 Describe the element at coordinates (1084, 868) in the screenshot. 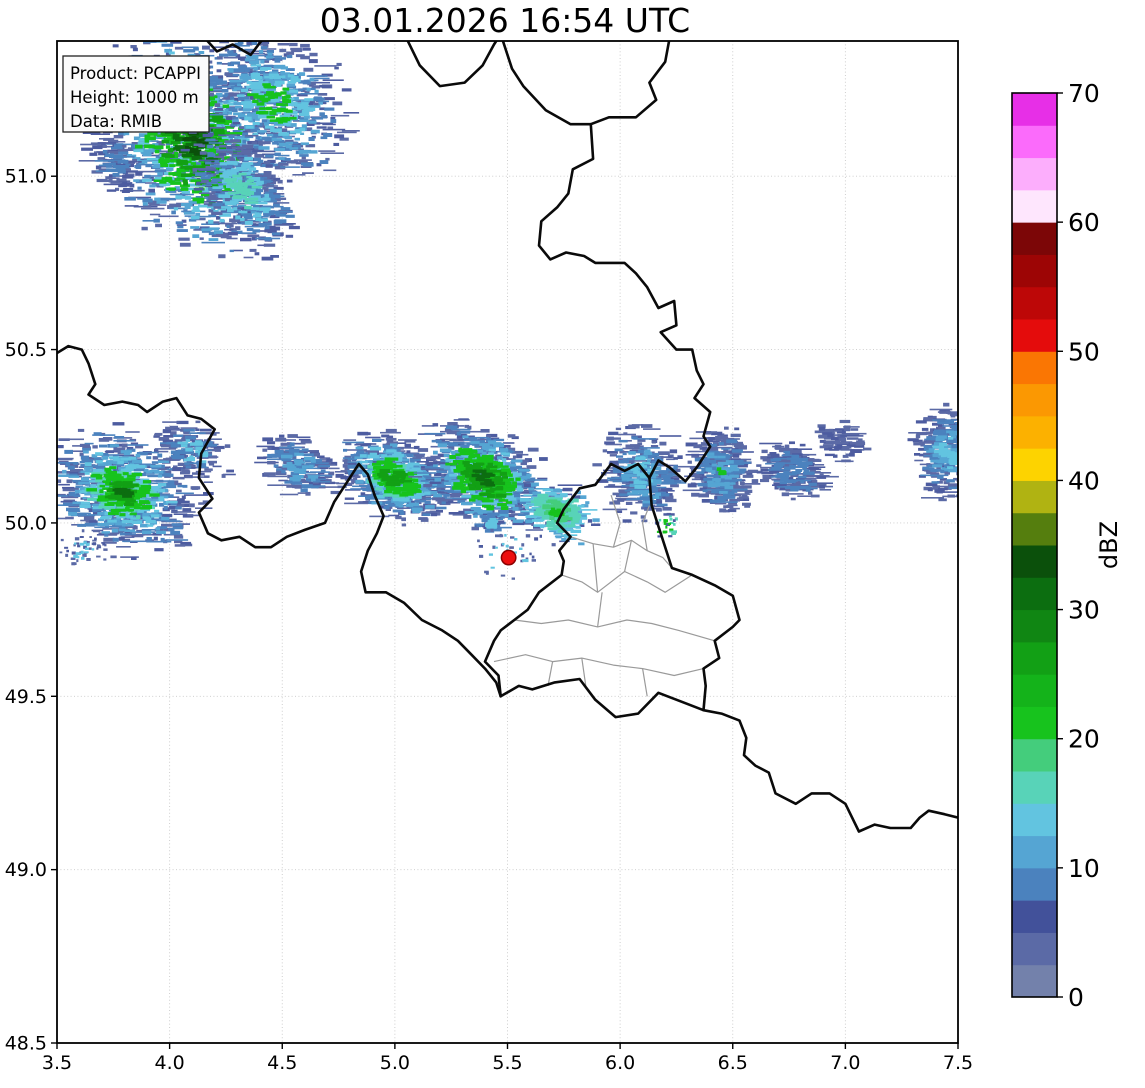

I see `colorbar-tick-label: 10` at that location.